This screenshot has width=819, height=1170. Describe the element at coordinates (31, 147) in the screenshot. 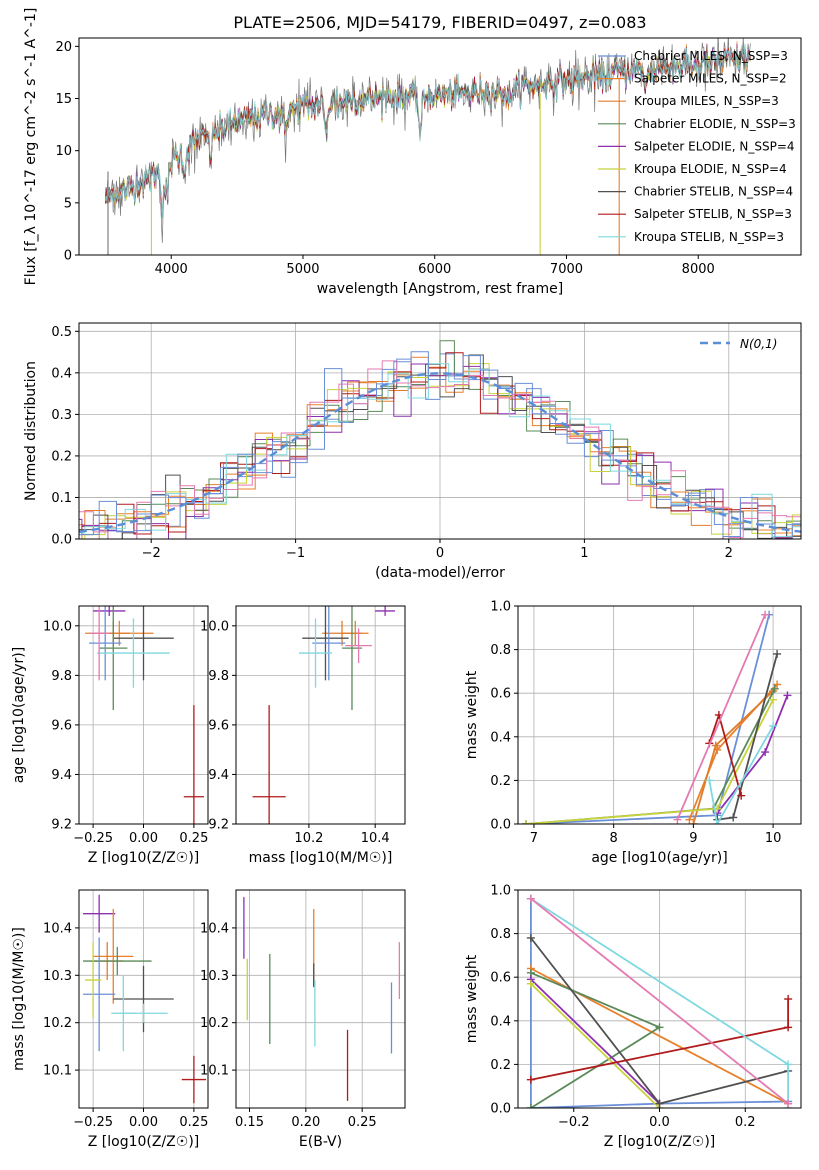

I see `y-axis-label: Flux [f_λ 10^-17 erg cm^-2 s^-1 A^-1]` at that location.